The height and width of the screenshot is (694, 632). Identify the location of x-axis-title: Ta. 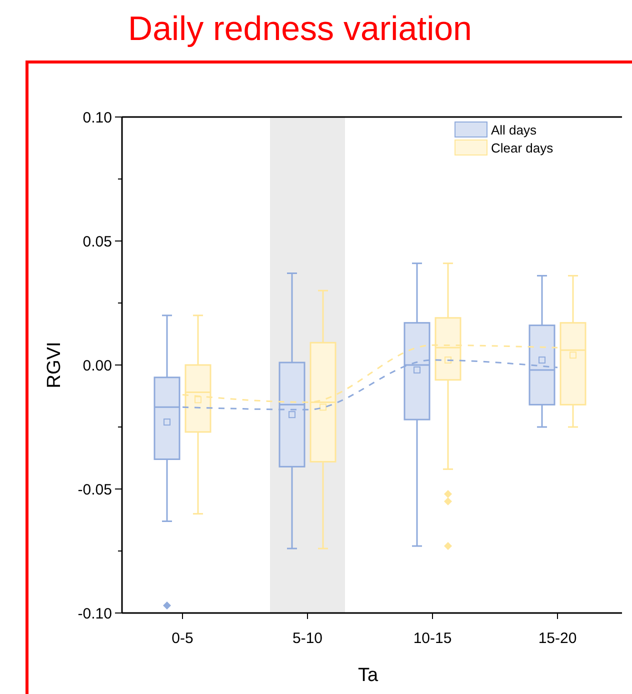
(368, 675).